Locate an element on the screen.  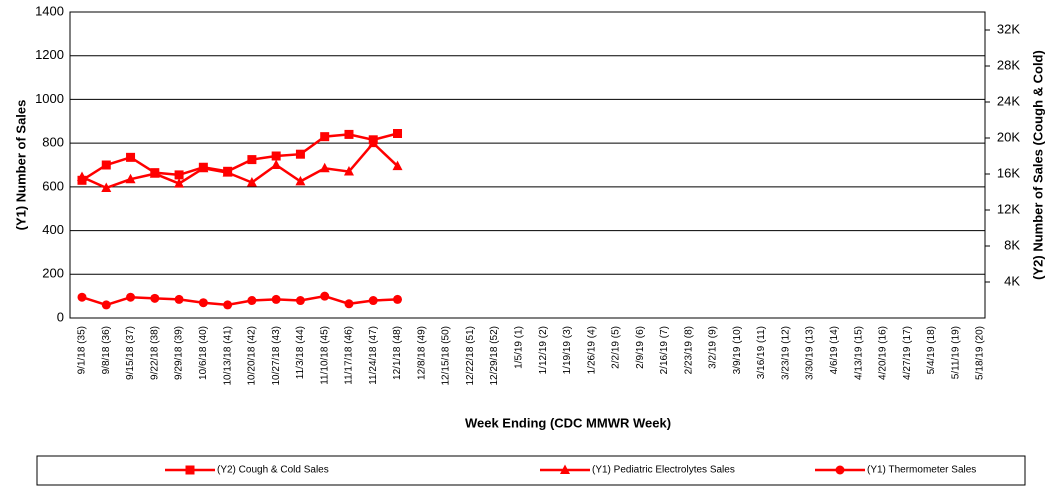
x-tick-label: 3/30/19 (13) is located at coordinates (810, 353).